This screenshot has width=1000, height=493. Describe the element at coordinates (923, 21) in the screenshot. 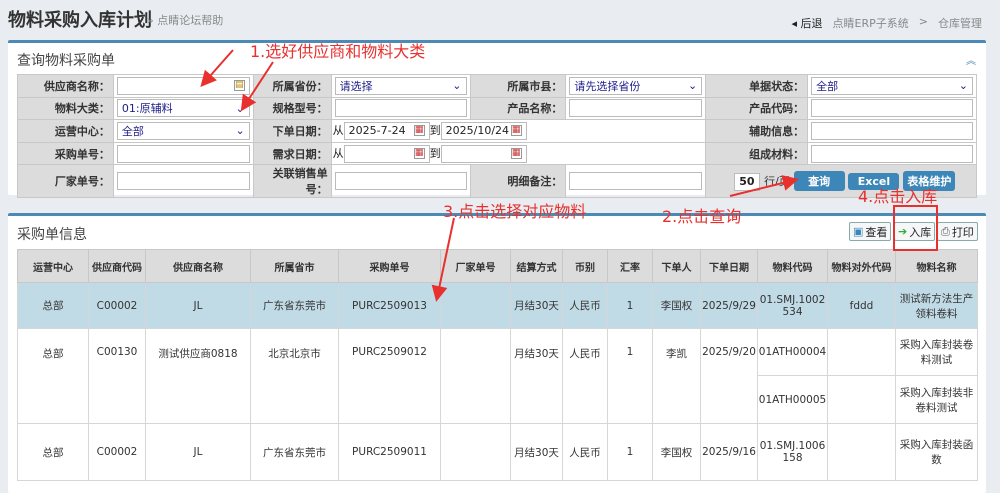

I see `breadcrumb-sep: >` at that location.